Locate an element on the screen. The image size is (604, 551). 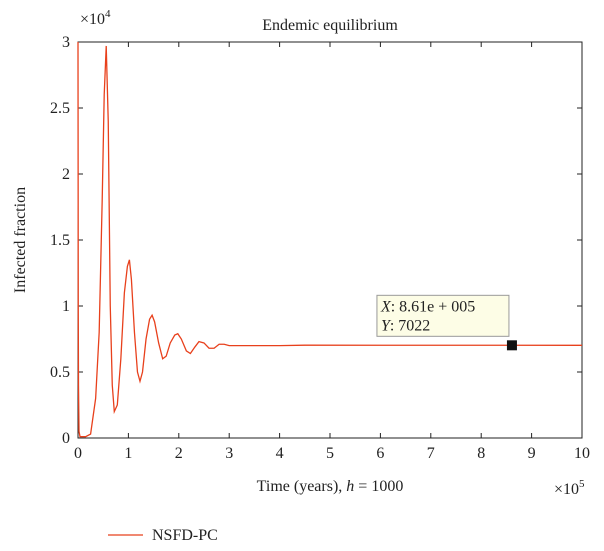
x-tick-label: 3 is located at coordinates (229, 453).